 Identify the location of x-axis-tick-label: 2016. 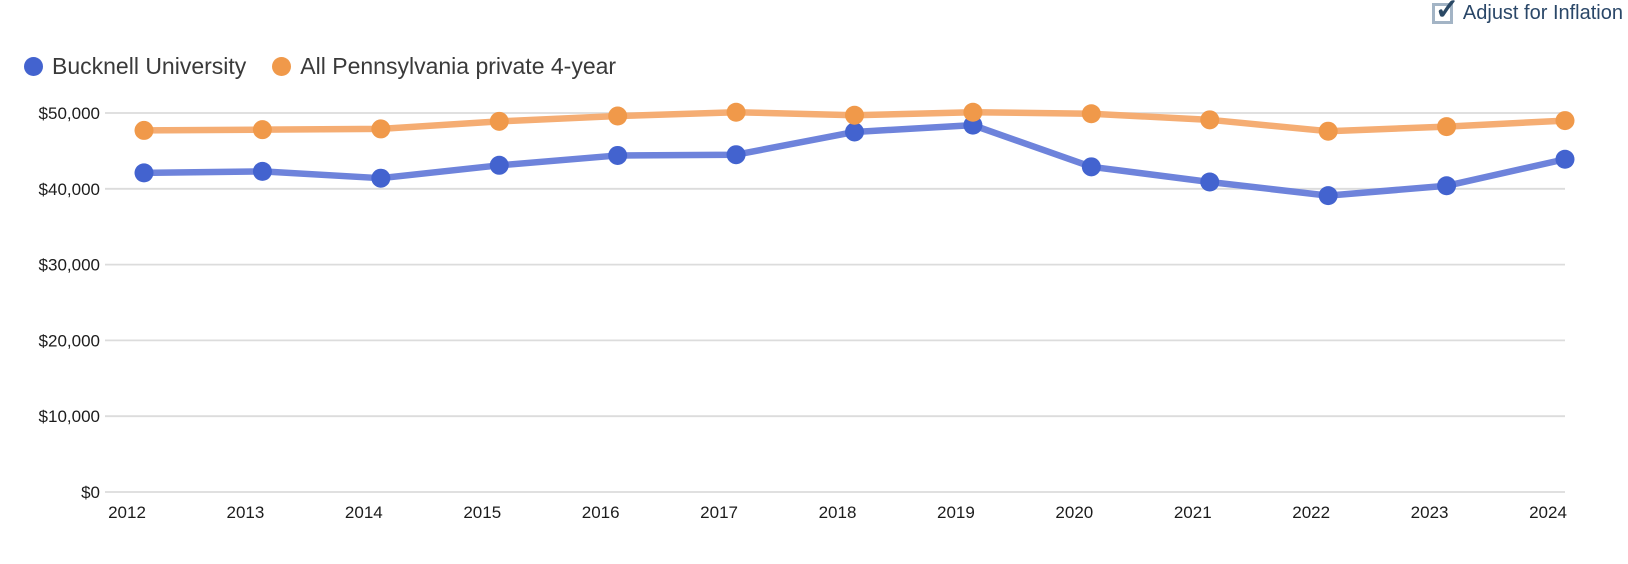
(601, 512).